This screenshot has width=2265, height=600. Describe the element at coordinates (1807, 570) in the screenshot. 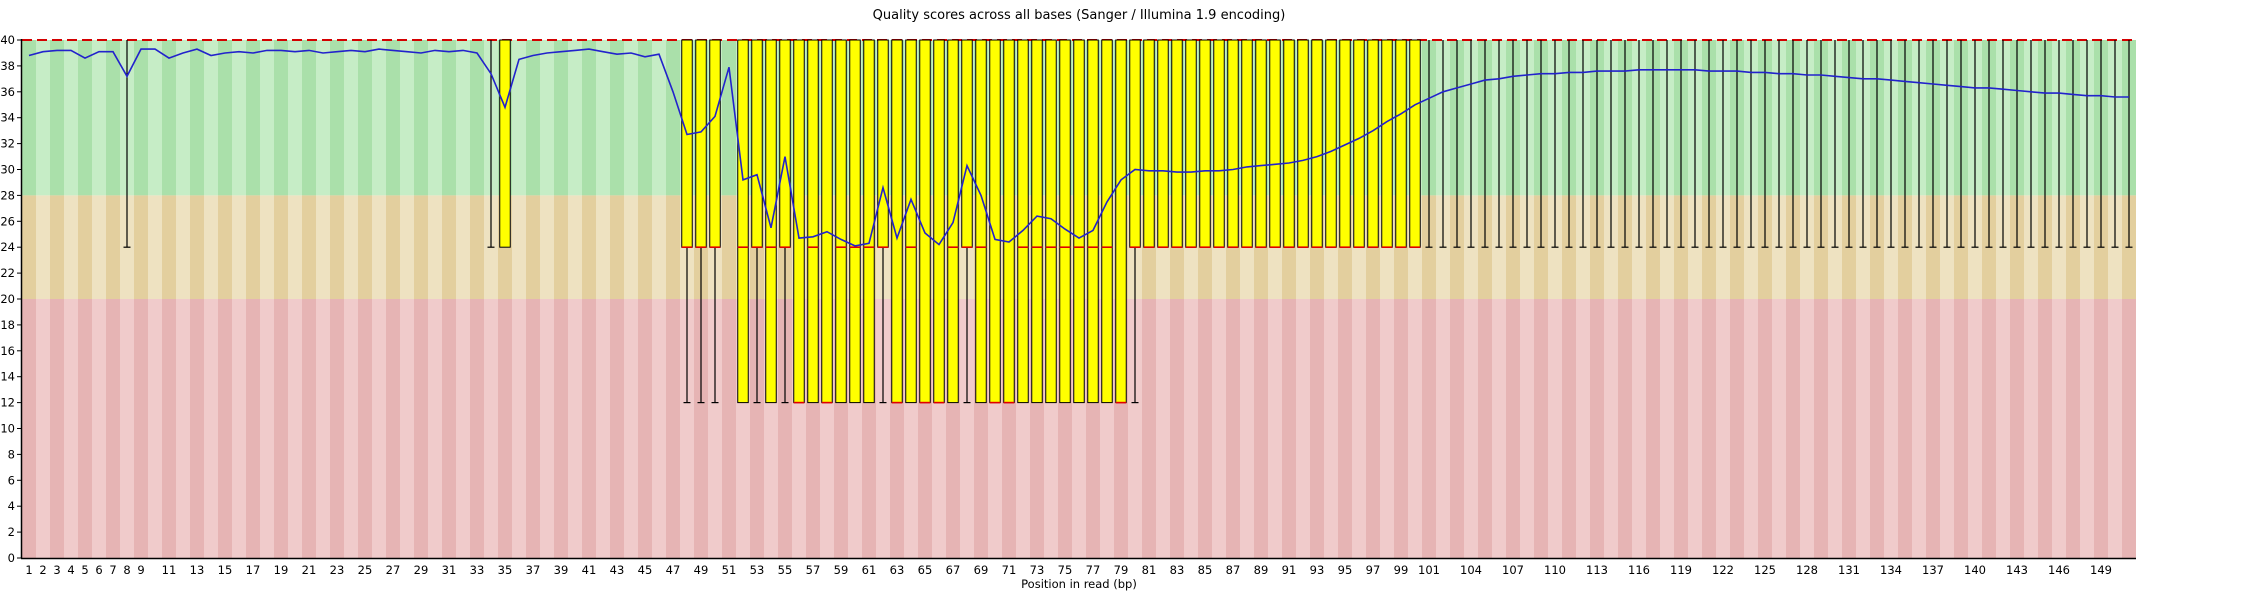

I see `svg-text: 128` at that location.